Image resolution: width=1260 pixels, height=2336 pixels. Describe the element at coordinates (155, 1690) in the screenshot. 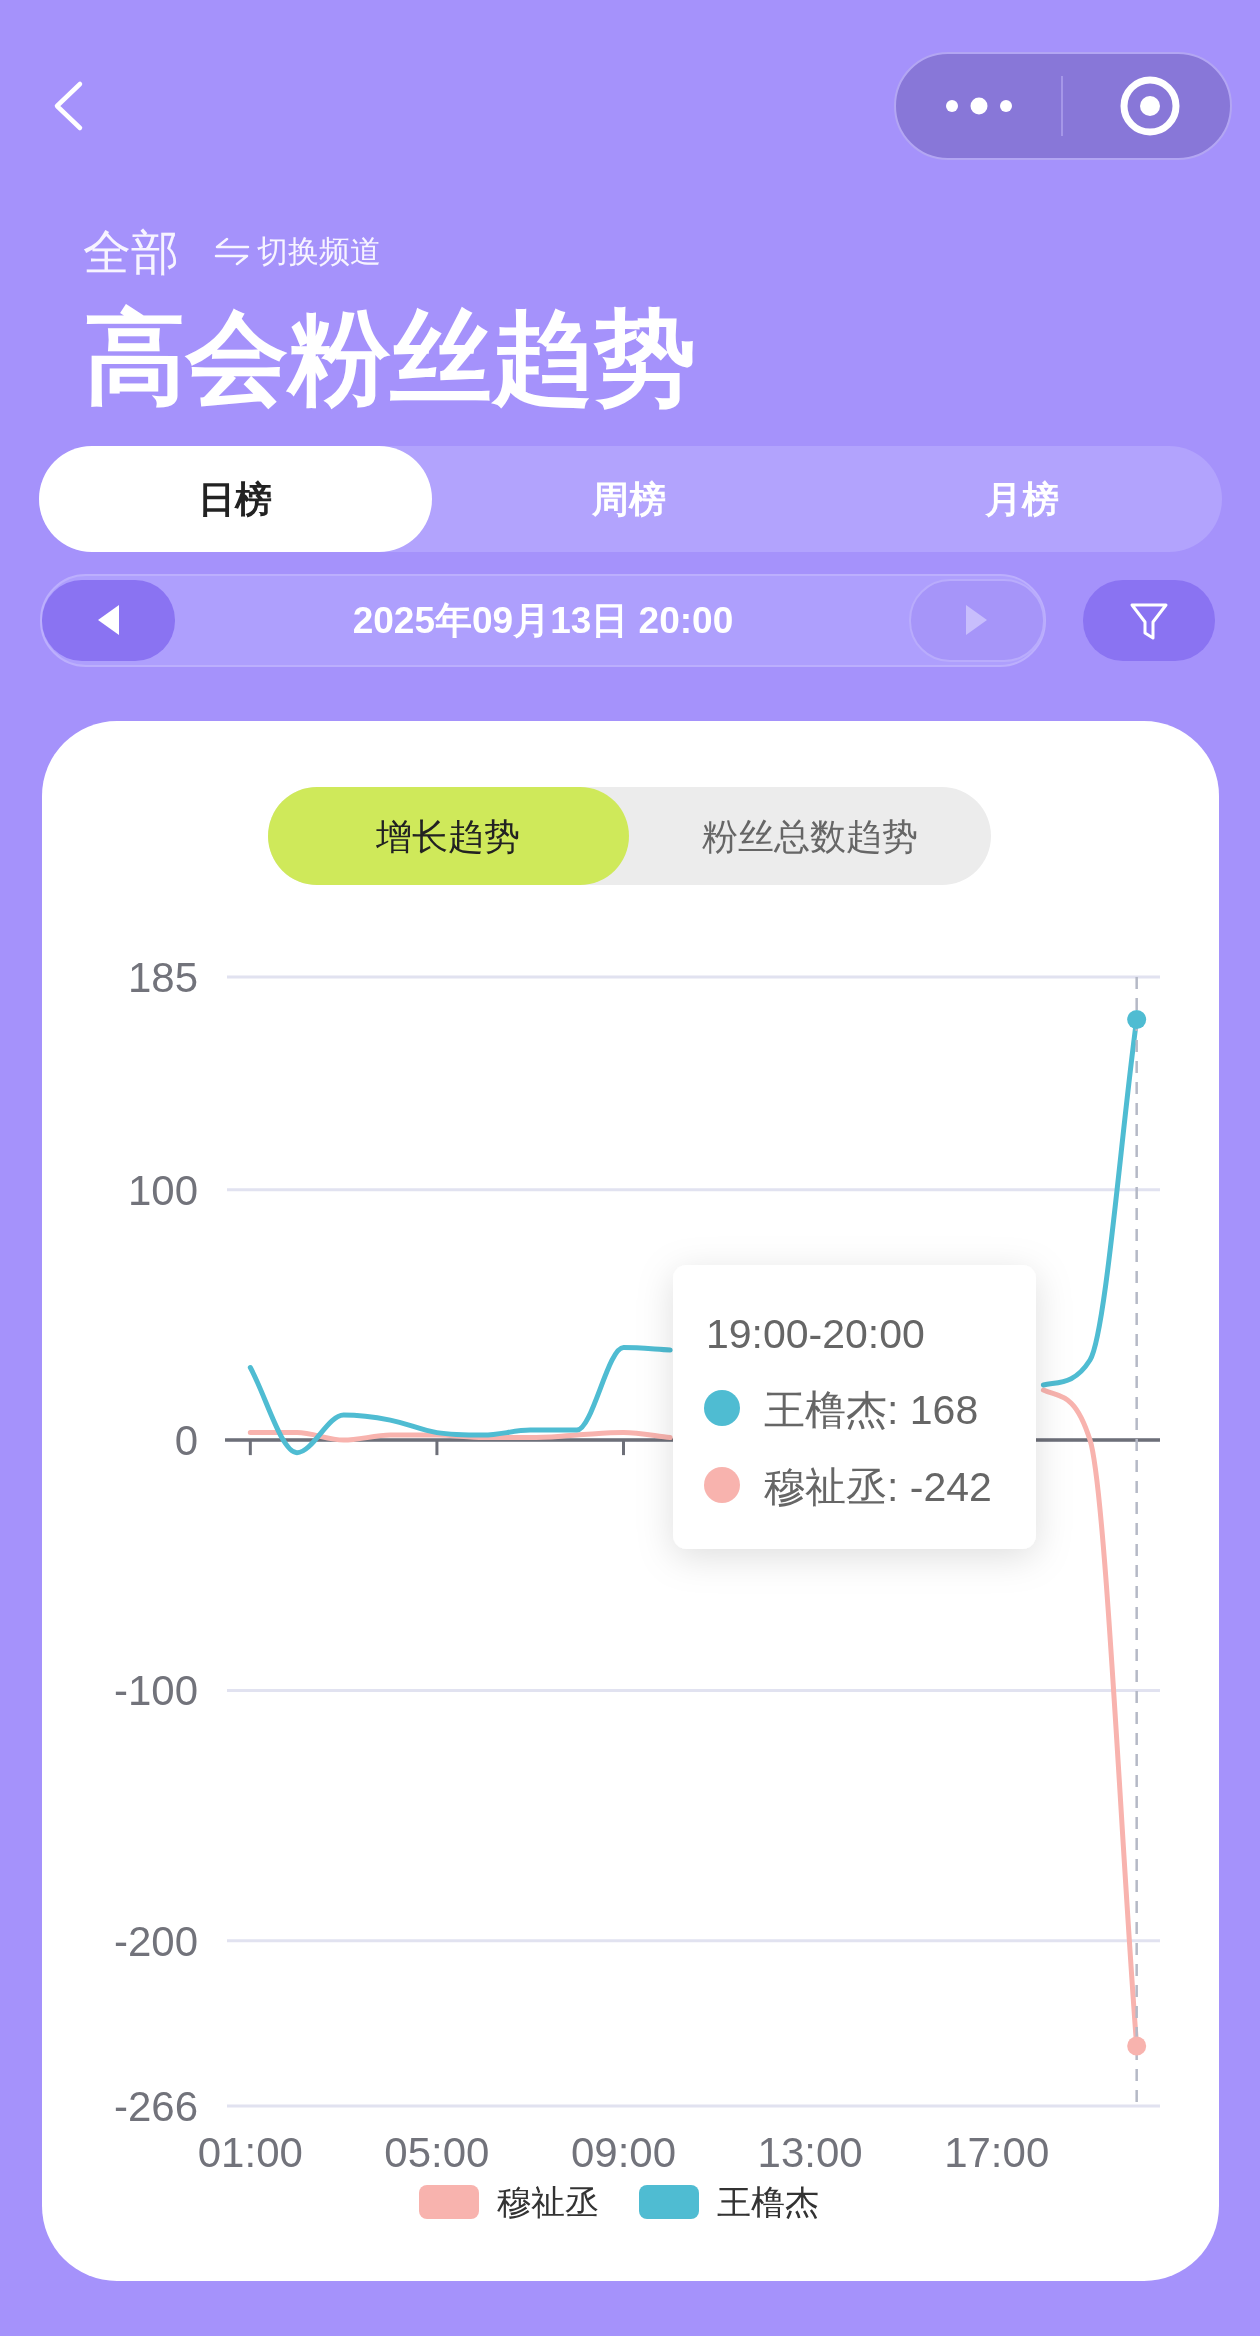

I see `y-tick-label: -100` at that location.